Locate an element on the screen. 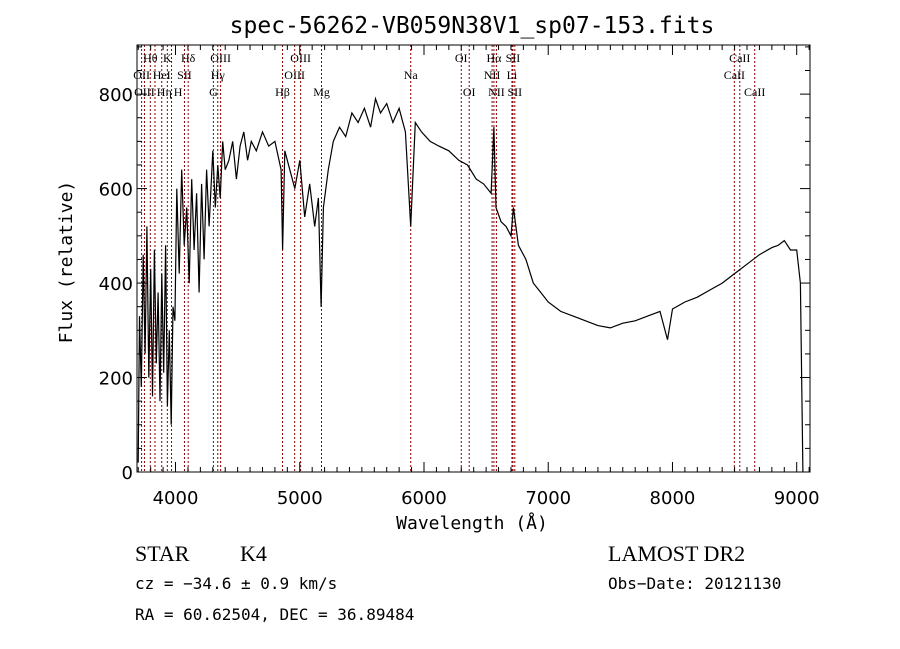  redshift-text: cz = −34.6 ± 0.9 km/s is located at coordinates (236, 583).